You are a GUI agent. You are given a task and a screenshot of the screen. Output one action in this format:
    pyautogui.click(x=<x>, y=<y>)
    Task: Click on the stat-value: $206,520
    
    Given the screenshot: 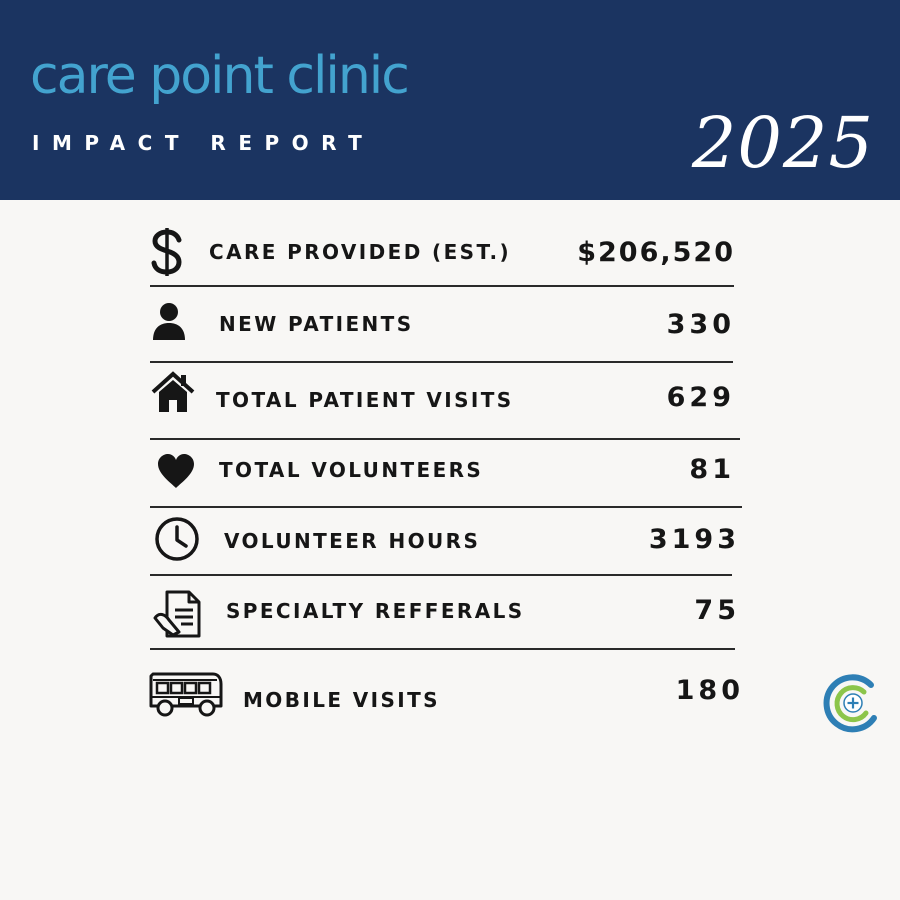 What is the action you would take?
    pyautogui.click(x=656, y=252)
    